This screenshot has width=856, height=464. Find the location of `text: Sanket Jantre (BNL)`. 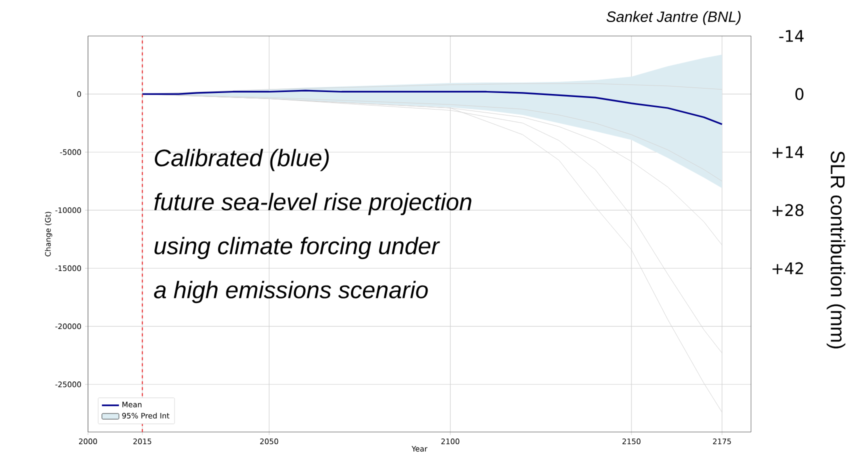

text: Sanket Jantre (BNL) is located at coordinates (673, 18).